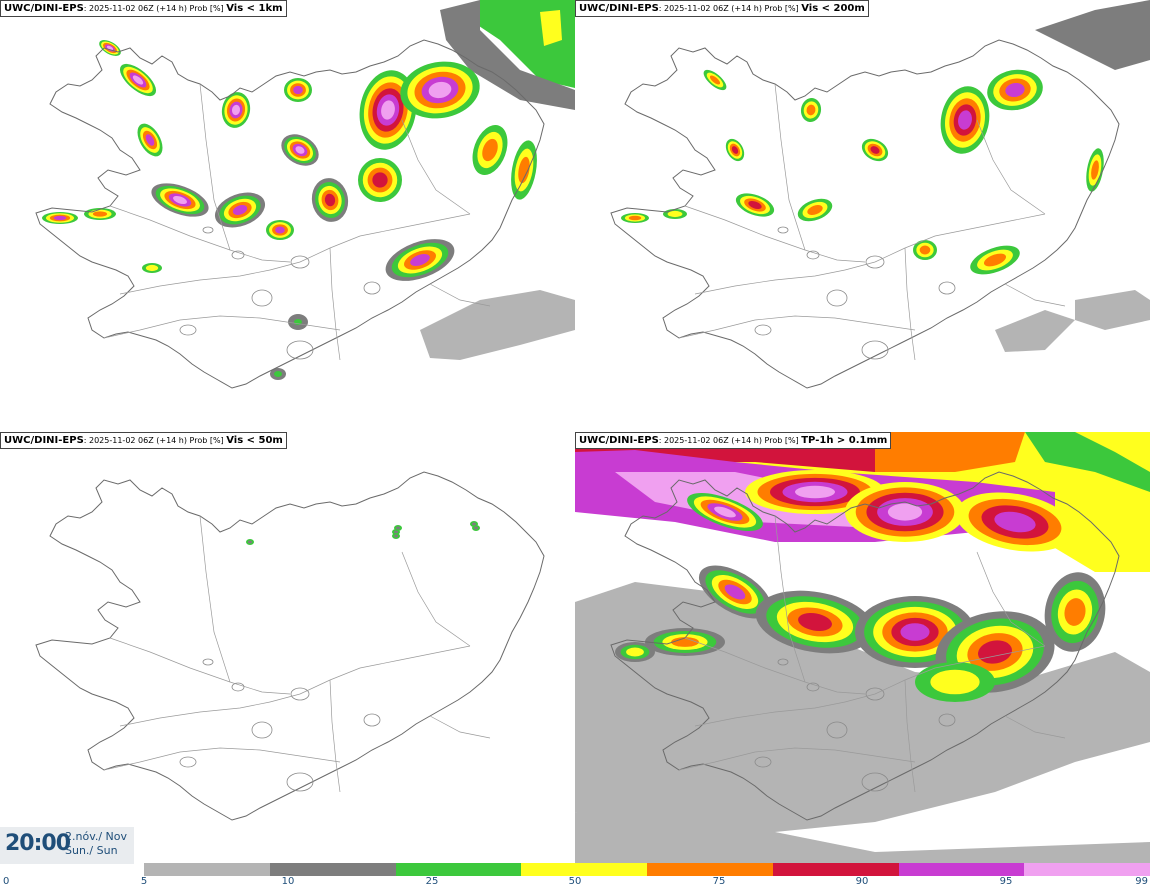 Image resolution: width=1150 pixels, height=891 pixels. I want to click on field-name: Vis < 200m, so click(833, 8).